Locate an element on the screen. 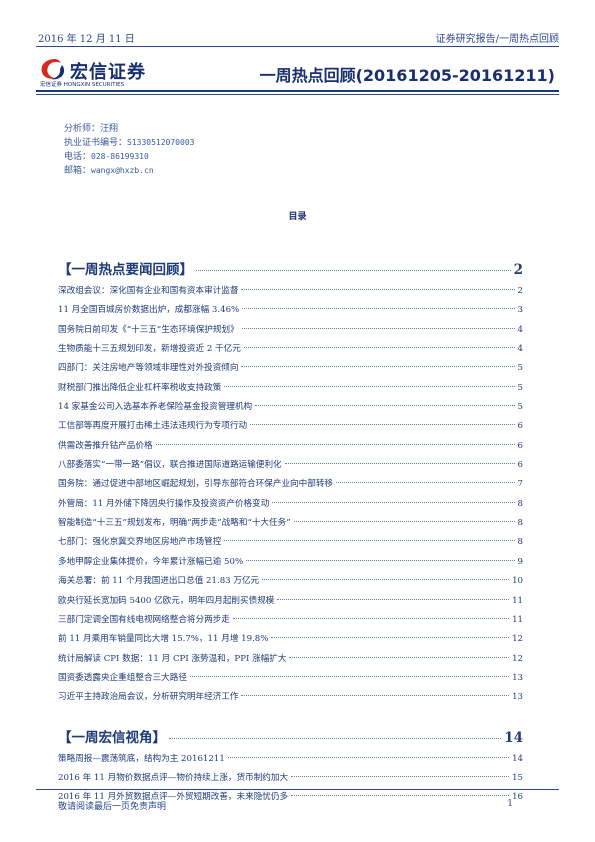 This screenshot has width=595, height=842. toc-entry-title: 14 家基金公司入选基本养老保险基金投资管理机构 is located at coordinates (155, 407).